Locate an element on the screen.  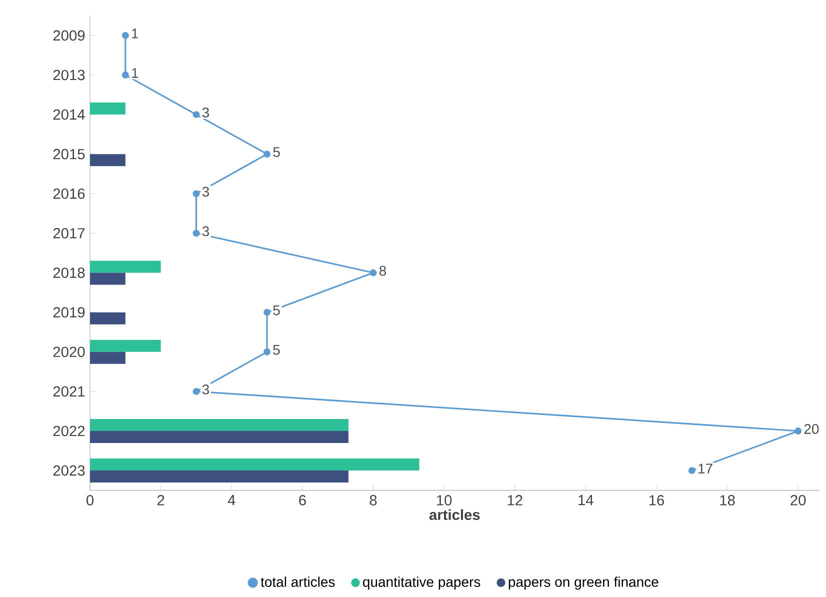
y-tick-label: 2016 is located at coordinates (69, 193).